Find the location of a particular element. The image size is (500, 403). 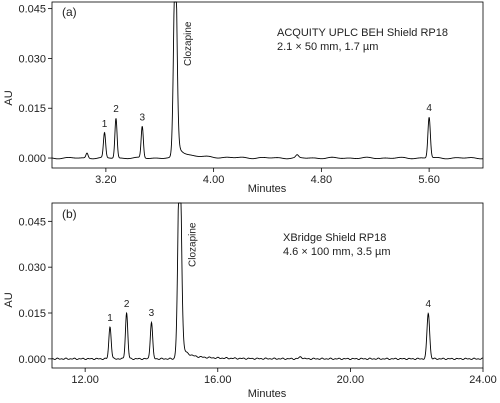

panel-a-yticks: 0.000 0.015 0.030 0.045 is located at coordinates (35, 84).